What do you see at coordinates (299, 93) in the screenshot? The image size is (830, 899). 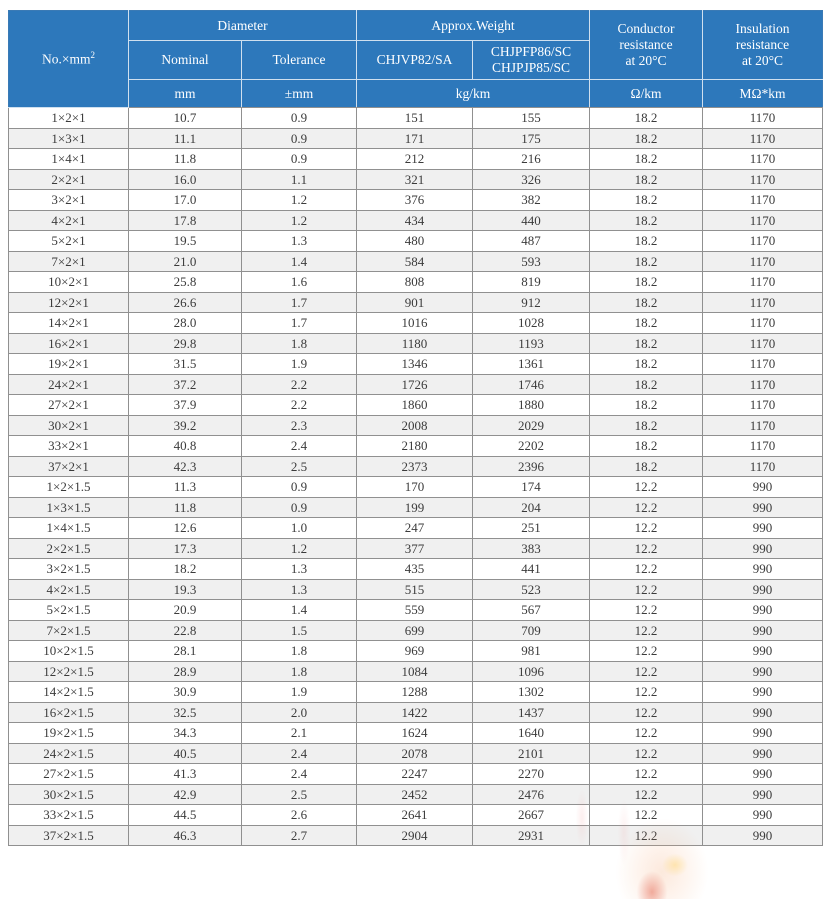 I see `unit-tolerance-mm: ±mm` at bounding box center [299, 93].